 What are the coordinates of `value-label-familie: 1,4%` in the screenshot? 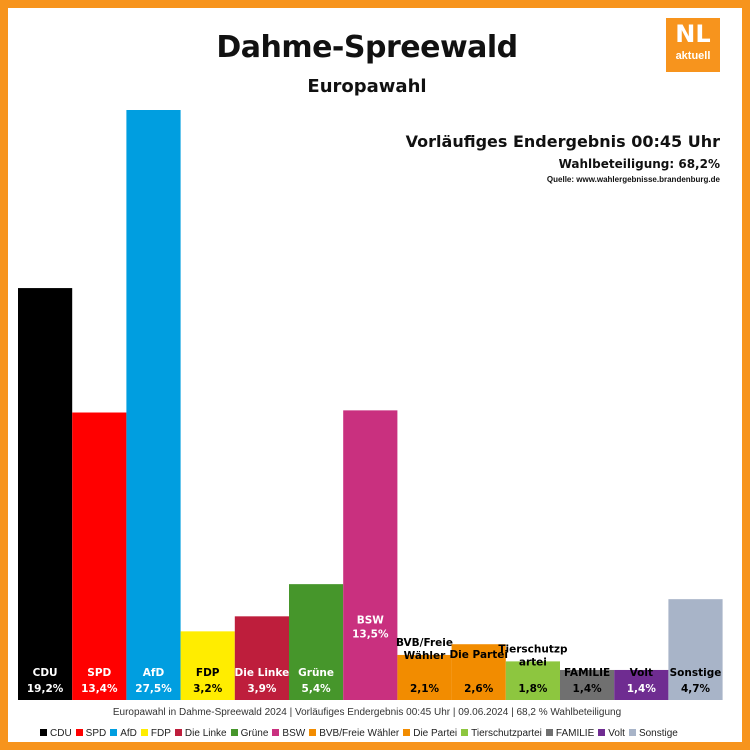 It's located at (588, 689).